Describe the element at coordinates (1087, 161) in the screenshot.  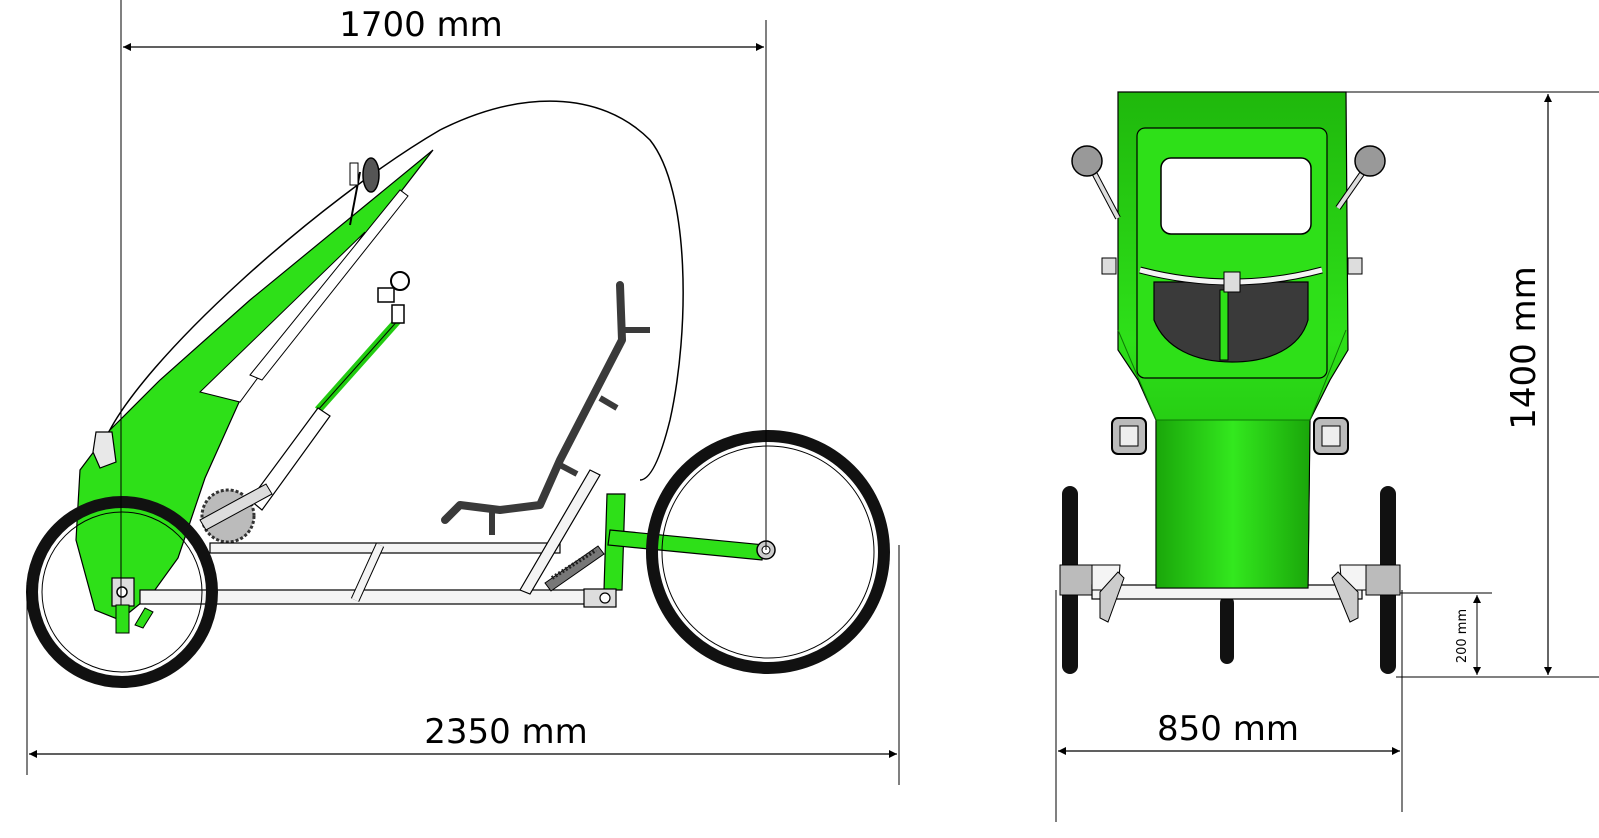
I see `left-mirror-icon` at that location.